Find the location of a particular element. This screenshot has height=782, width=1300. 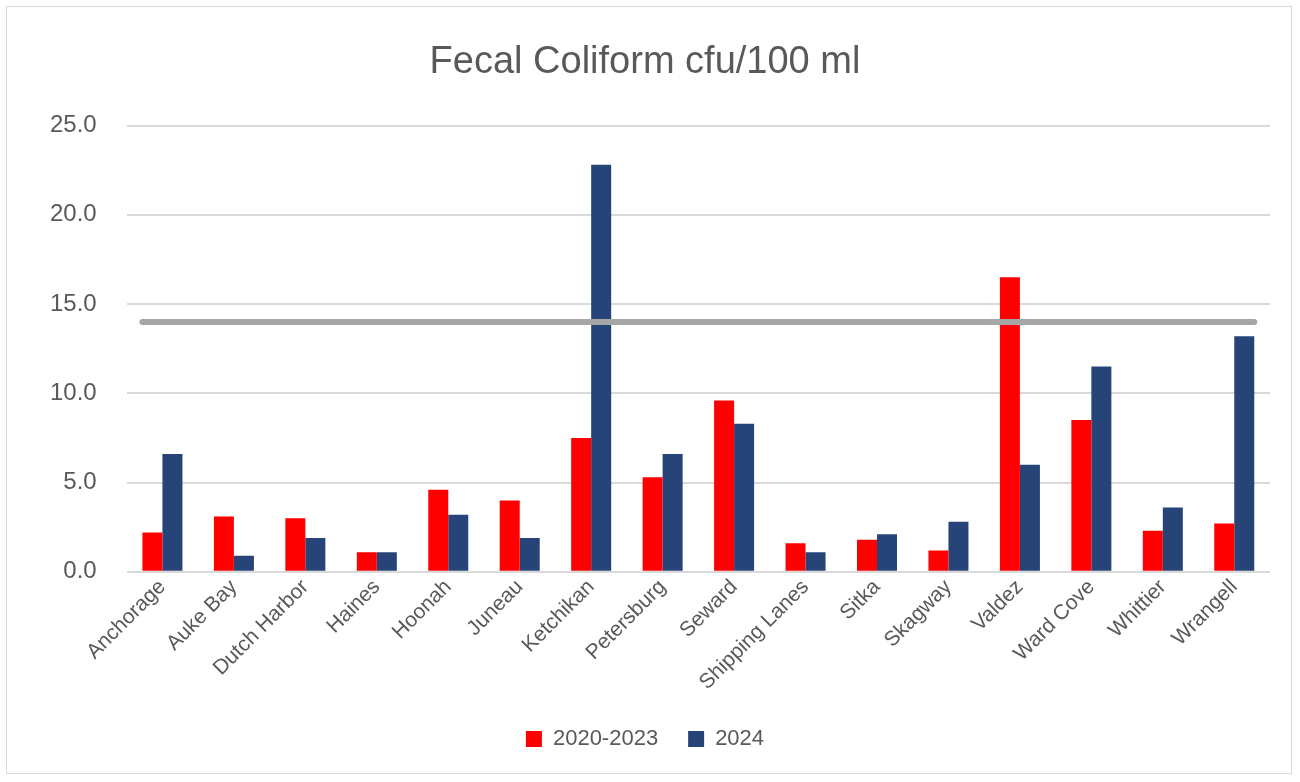

y-tick-label: 5.0 is located at coordinates (80, 481).